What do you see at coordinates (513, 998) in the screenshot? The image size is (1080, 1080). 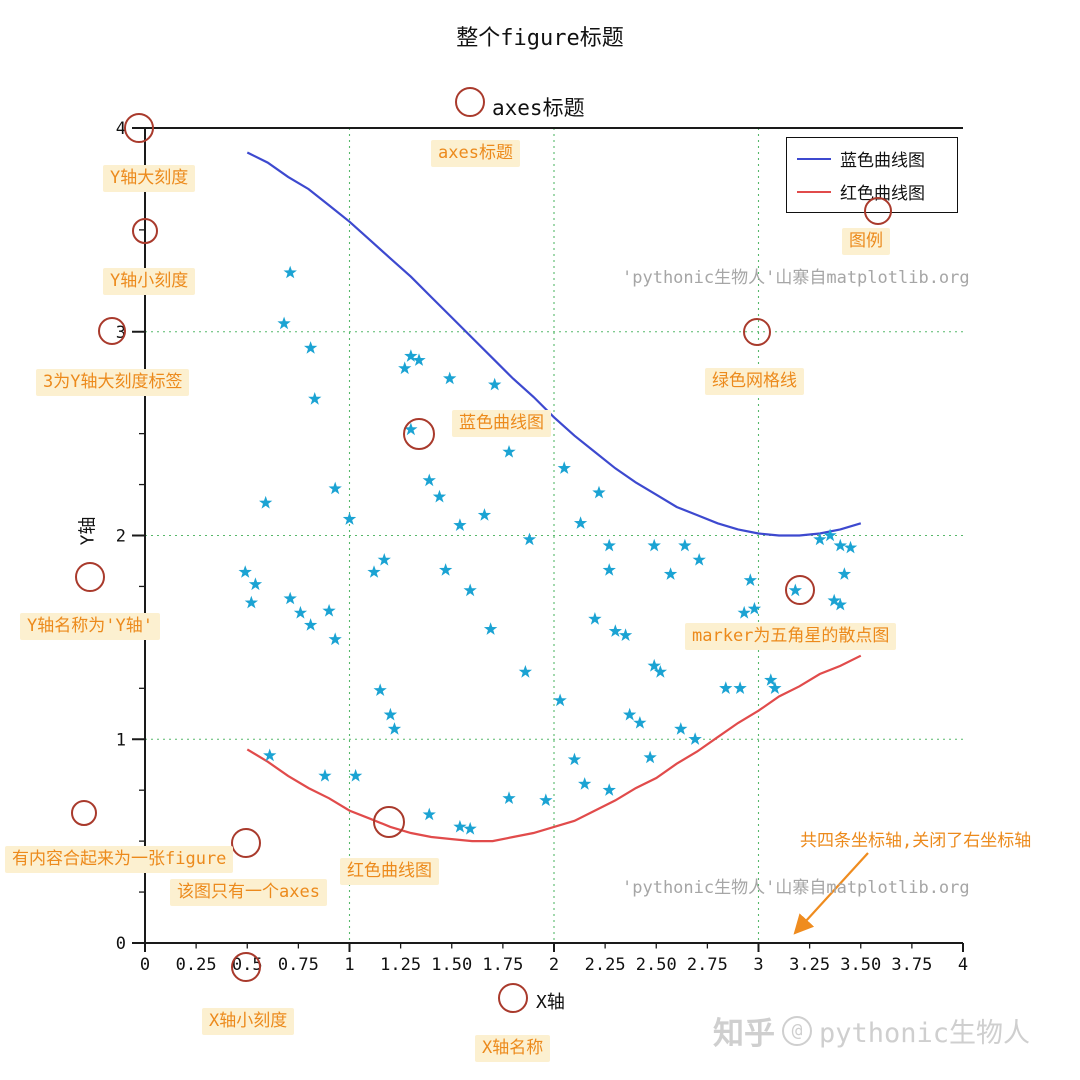 I see `annotation-circle-x-axis-name` at bounding box center [513, 998].